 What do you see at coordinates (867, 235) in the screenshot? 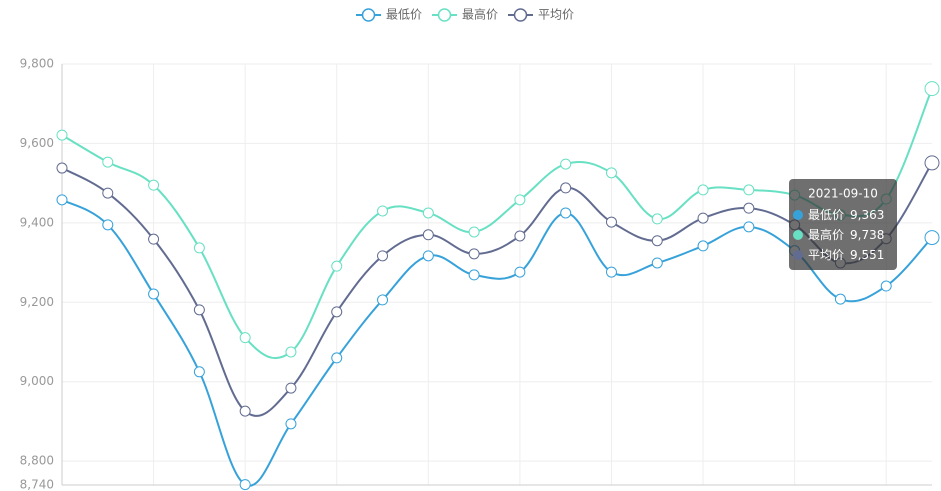
I see `tooltip-value: 9,738` at bounding box center [867, 235].